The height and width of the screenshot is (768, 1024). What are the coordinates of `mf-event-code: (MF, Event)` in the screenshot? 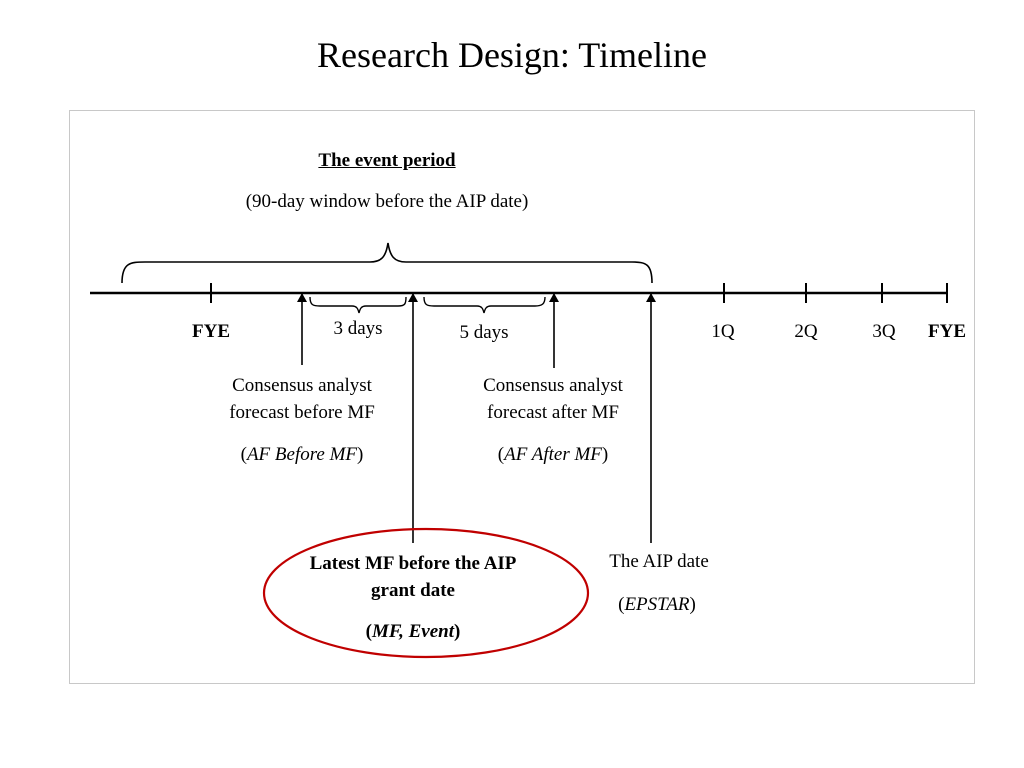 It's located at (413, 631).